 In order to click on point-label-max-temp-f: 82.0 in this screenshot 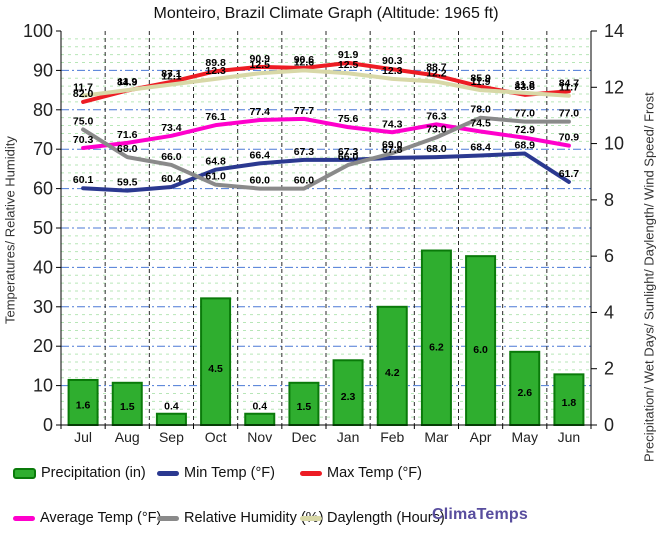, I will do `click(83, 94)`.